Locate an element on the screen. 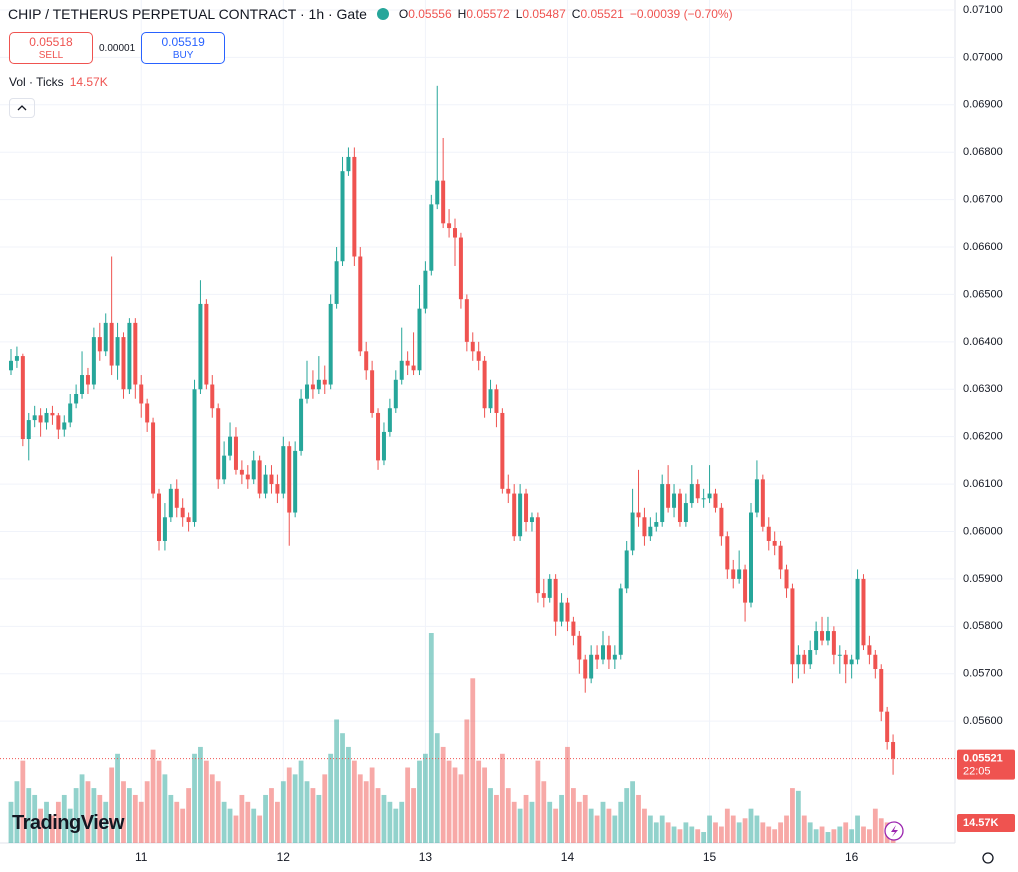  y-tick-label: 0.06500 is located at coordinates (983, 294).